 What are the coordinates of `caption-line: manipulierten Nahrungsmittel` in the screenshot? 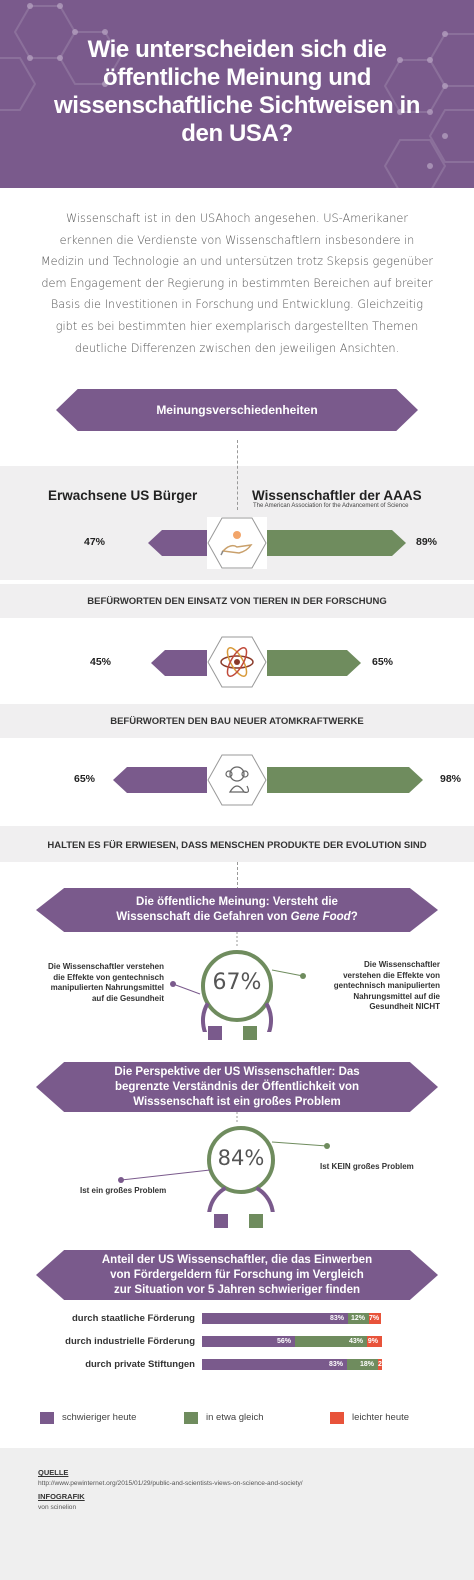 It's located at (107, 987).